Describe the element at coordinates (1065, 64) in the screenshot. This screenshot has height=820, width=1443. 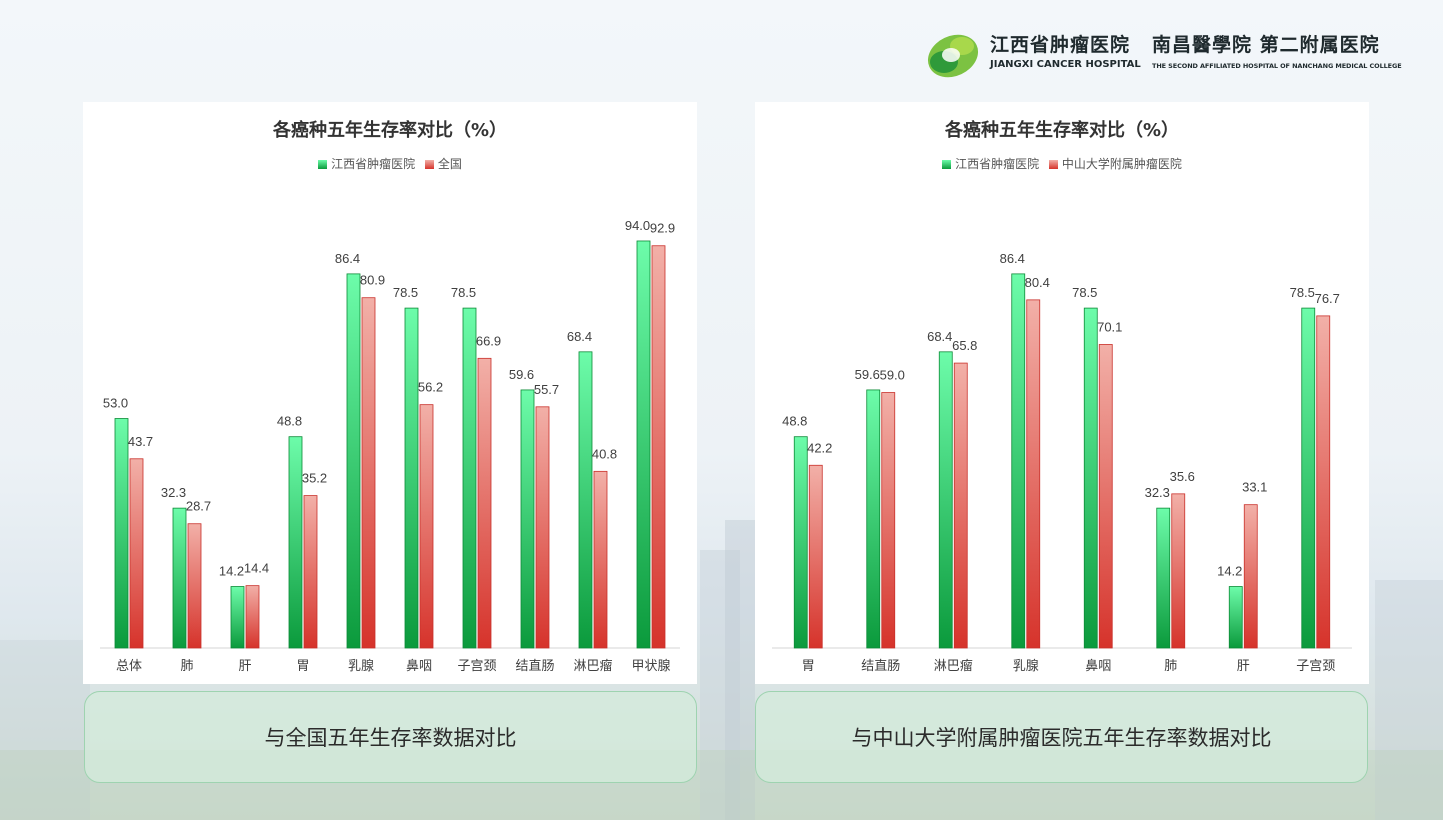
I see `hospital-name-en: JIANGXI CANCER HOSPITAL` at that location.